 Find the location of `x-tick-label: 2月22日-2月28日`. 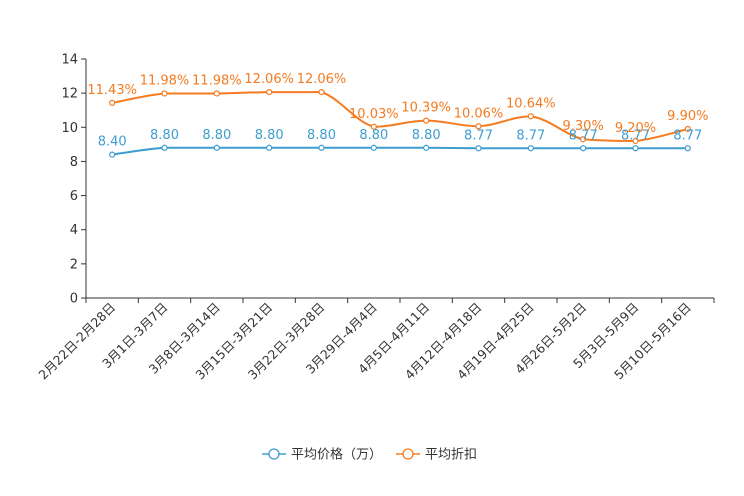

x-tick-label: 2月22日-2月28日 is located at coordinates (76, 341).